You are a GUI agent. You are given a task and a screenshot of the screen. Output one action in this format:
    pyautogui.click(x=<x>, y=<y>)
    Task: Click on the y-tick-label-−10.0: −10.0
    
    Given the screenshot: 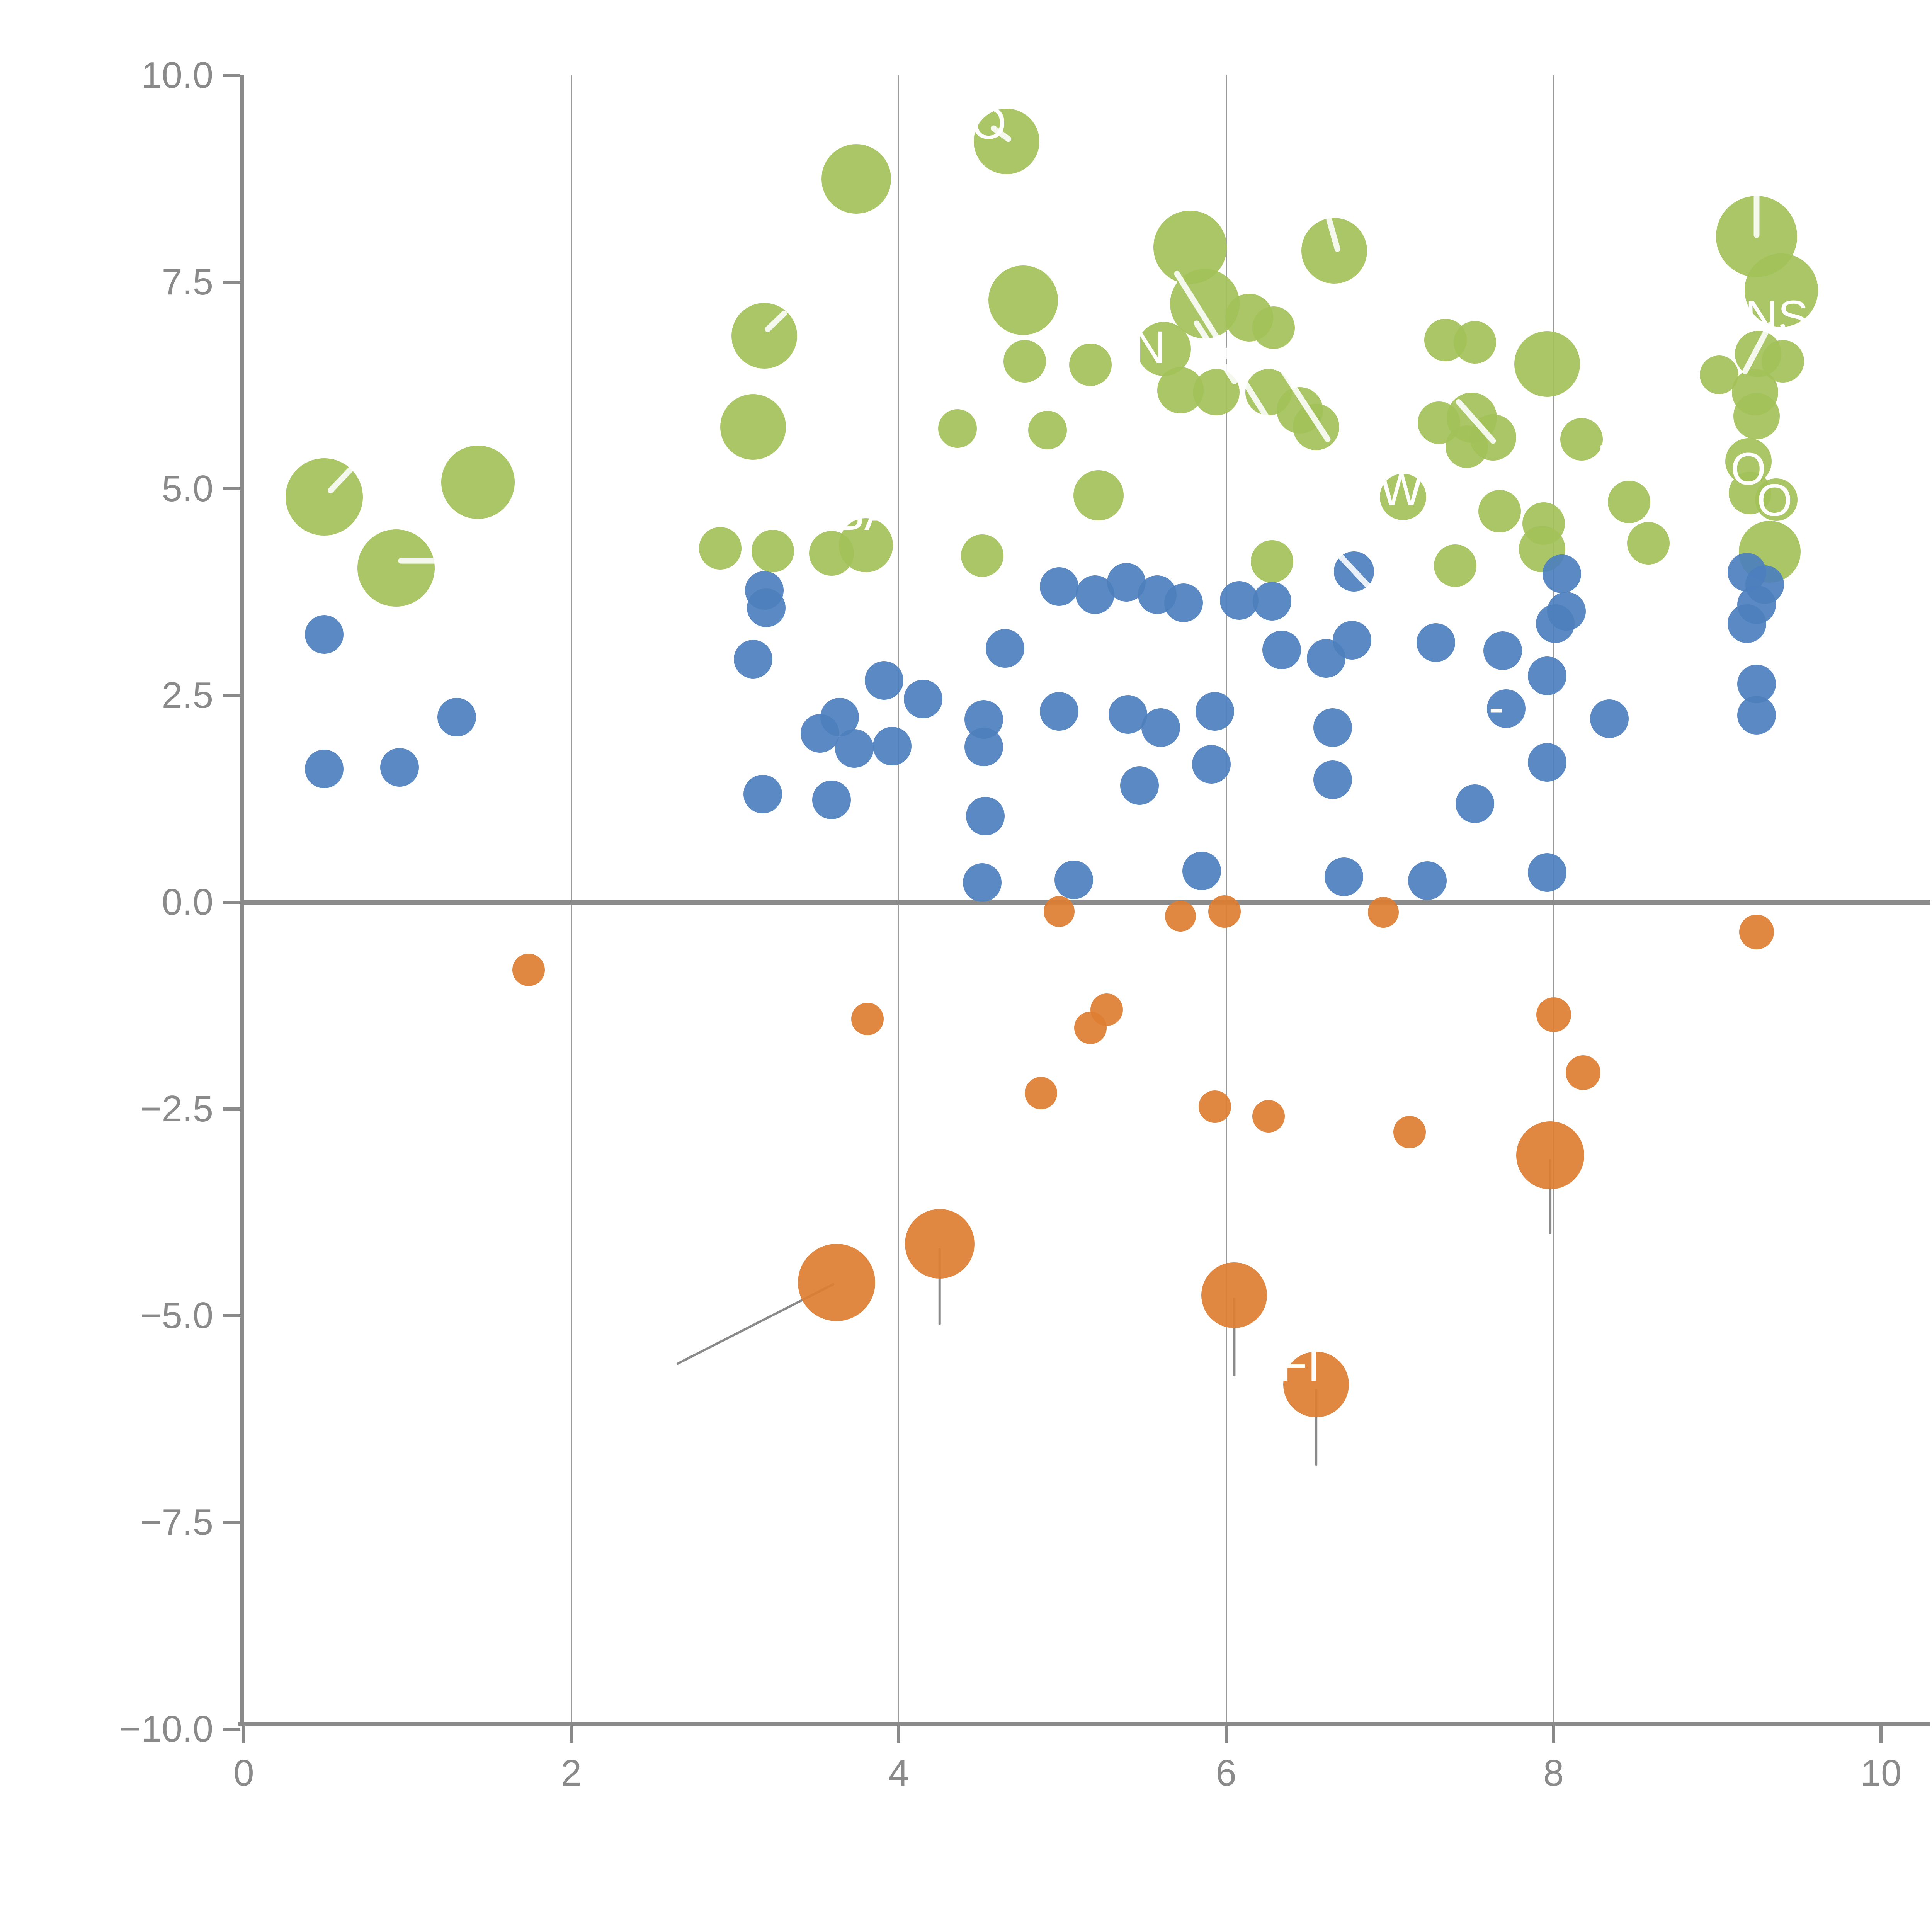 What is the action you would take?
    pyautogui.click(x=166, y=1729)
    